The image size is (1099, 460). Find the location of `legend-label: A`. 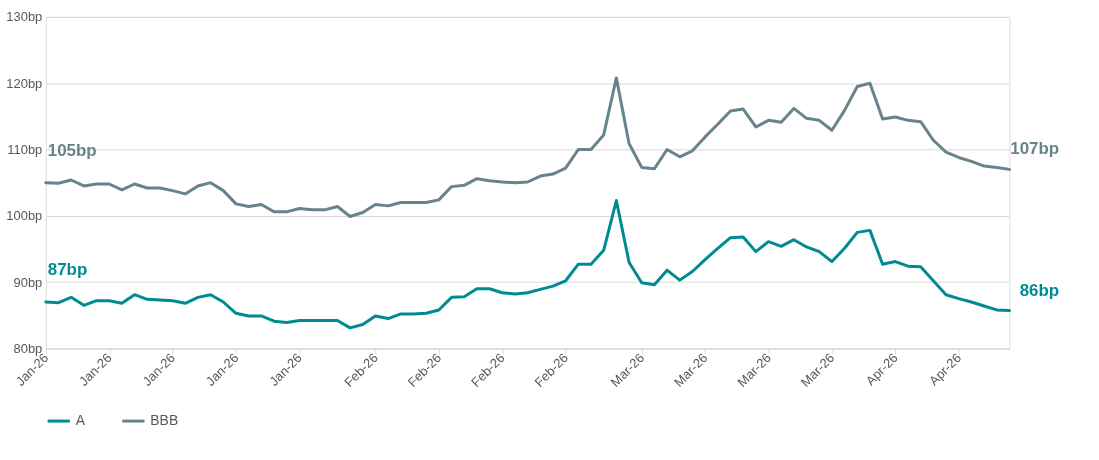

legend-label: A is located at coordinates (80, 420).